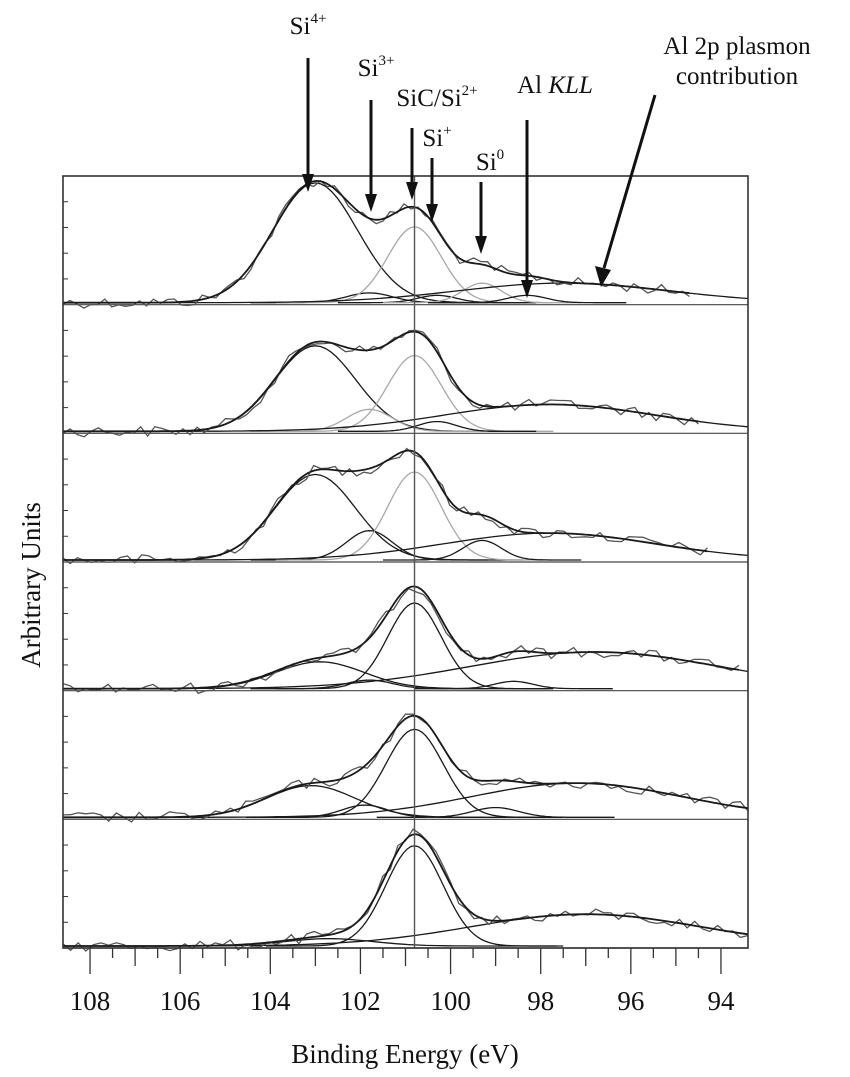 The image size is (850, 1077). I want to click on x-tick-label: 98, so click(540, 1001).